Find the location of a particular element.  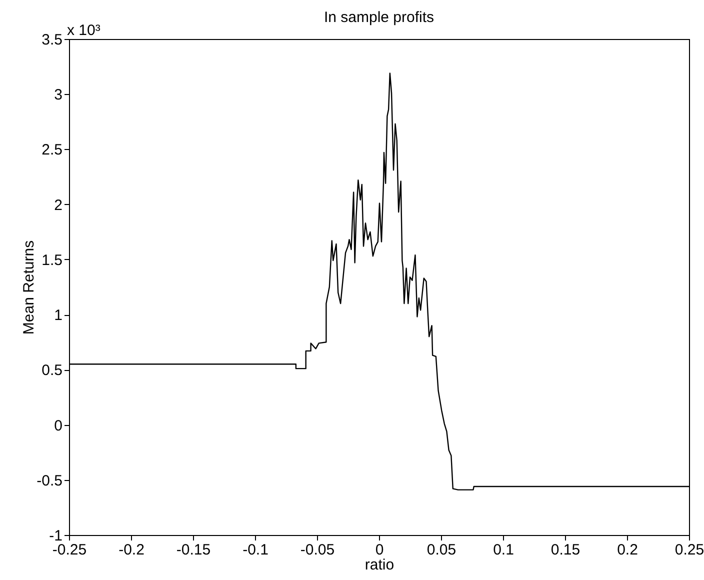

x-tick-label: 0.2 is located at coordinates (627, 550).